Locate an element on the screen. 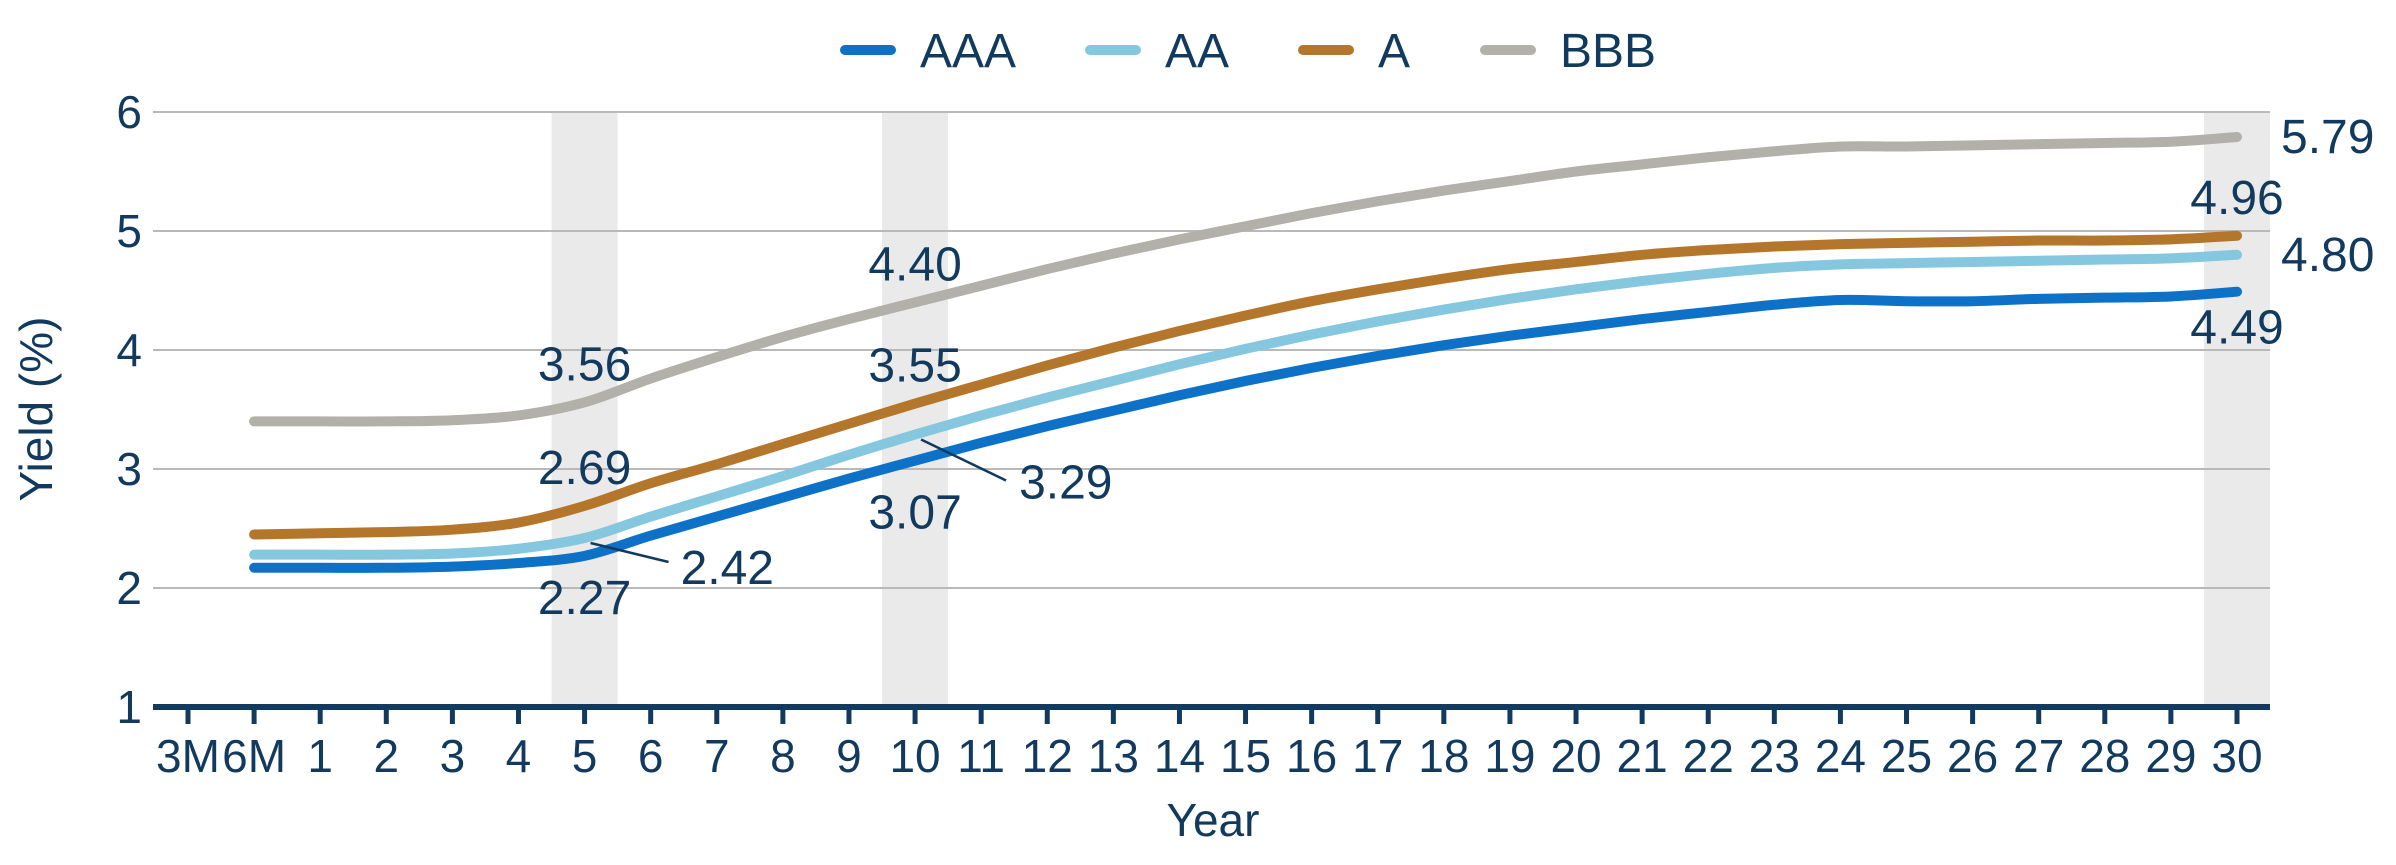  x-tick-label: 12 is located at coordinates (1047, 756).